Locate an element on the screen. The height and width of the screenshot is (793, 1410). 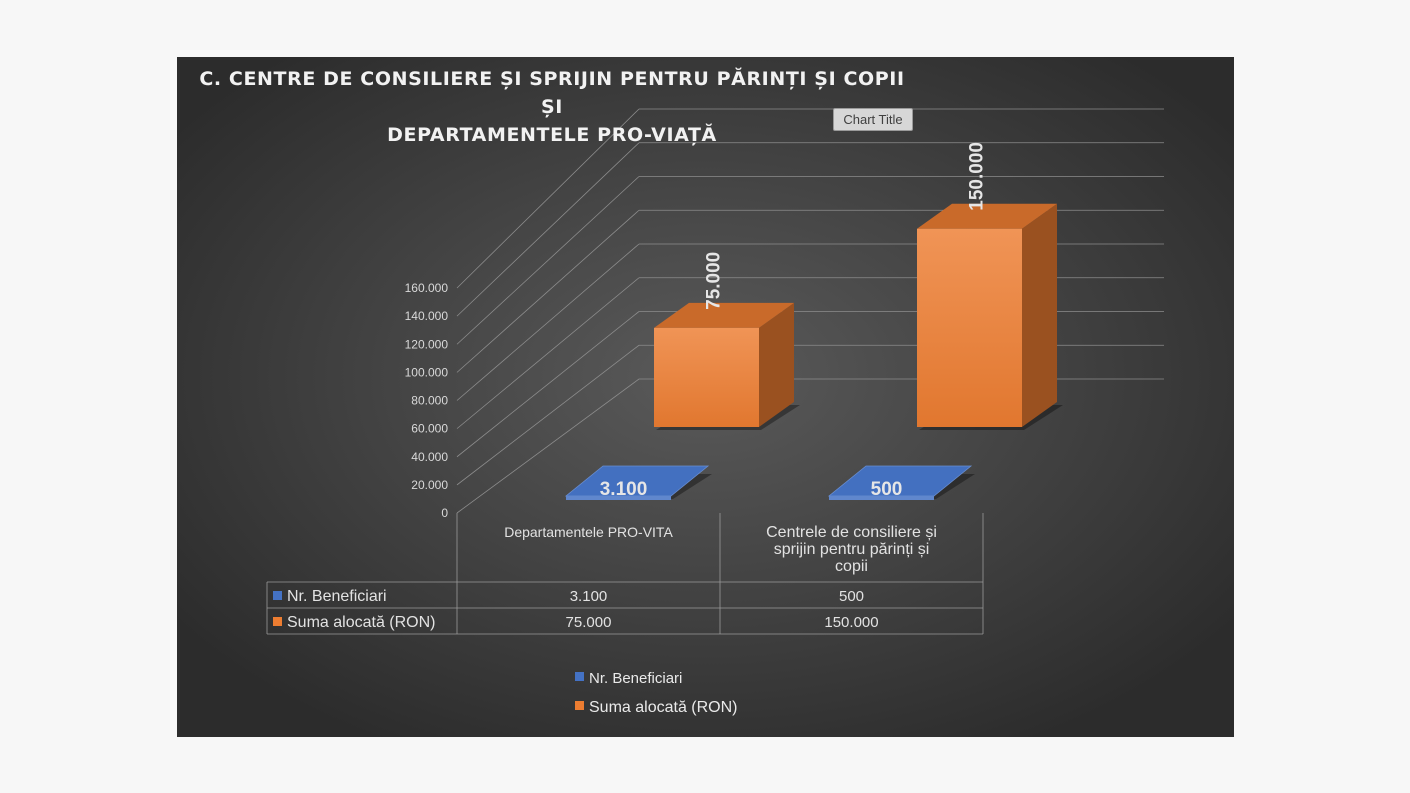
bar: 500 is located at coordinates (901, 482).